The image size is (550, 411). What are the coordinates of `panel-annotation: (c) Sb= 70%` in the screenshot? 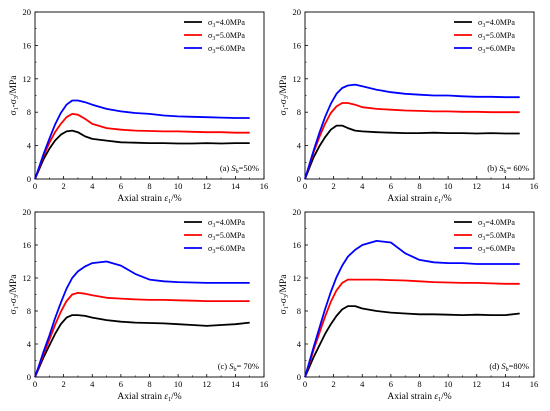 It's located at (238, 367).